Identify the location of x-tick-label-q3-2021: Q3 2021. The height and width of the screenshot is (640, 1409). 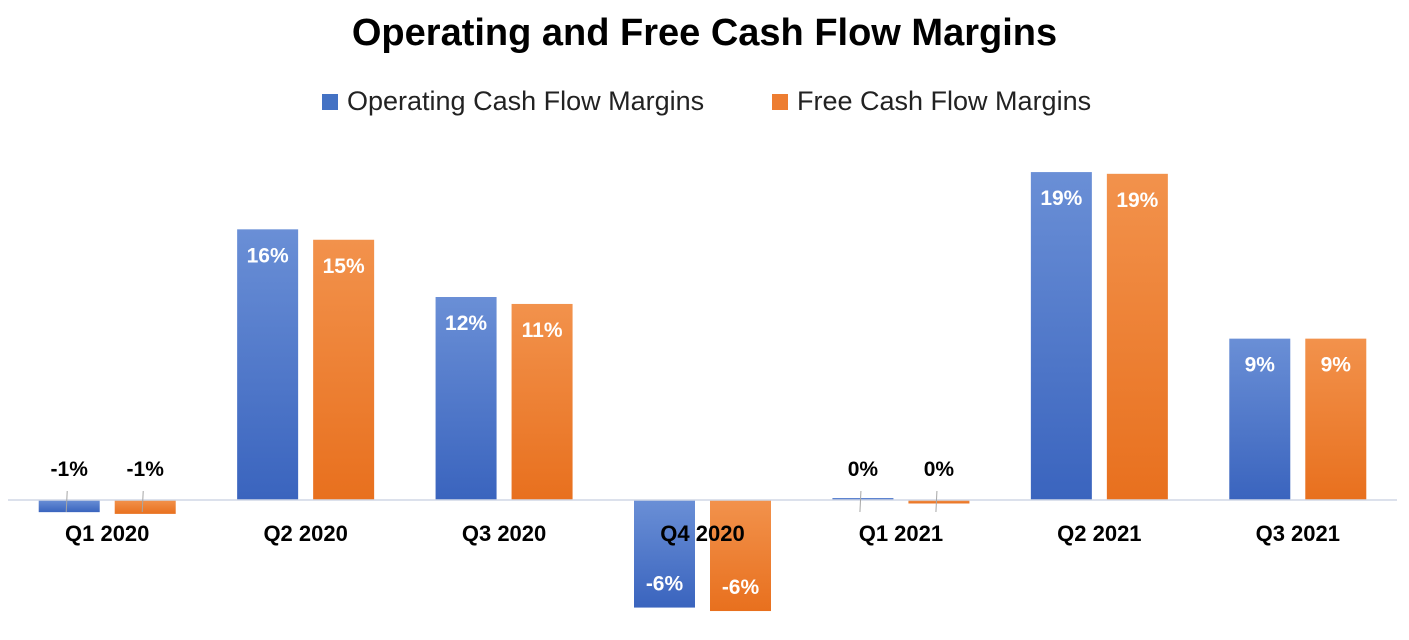
(1298, 533).